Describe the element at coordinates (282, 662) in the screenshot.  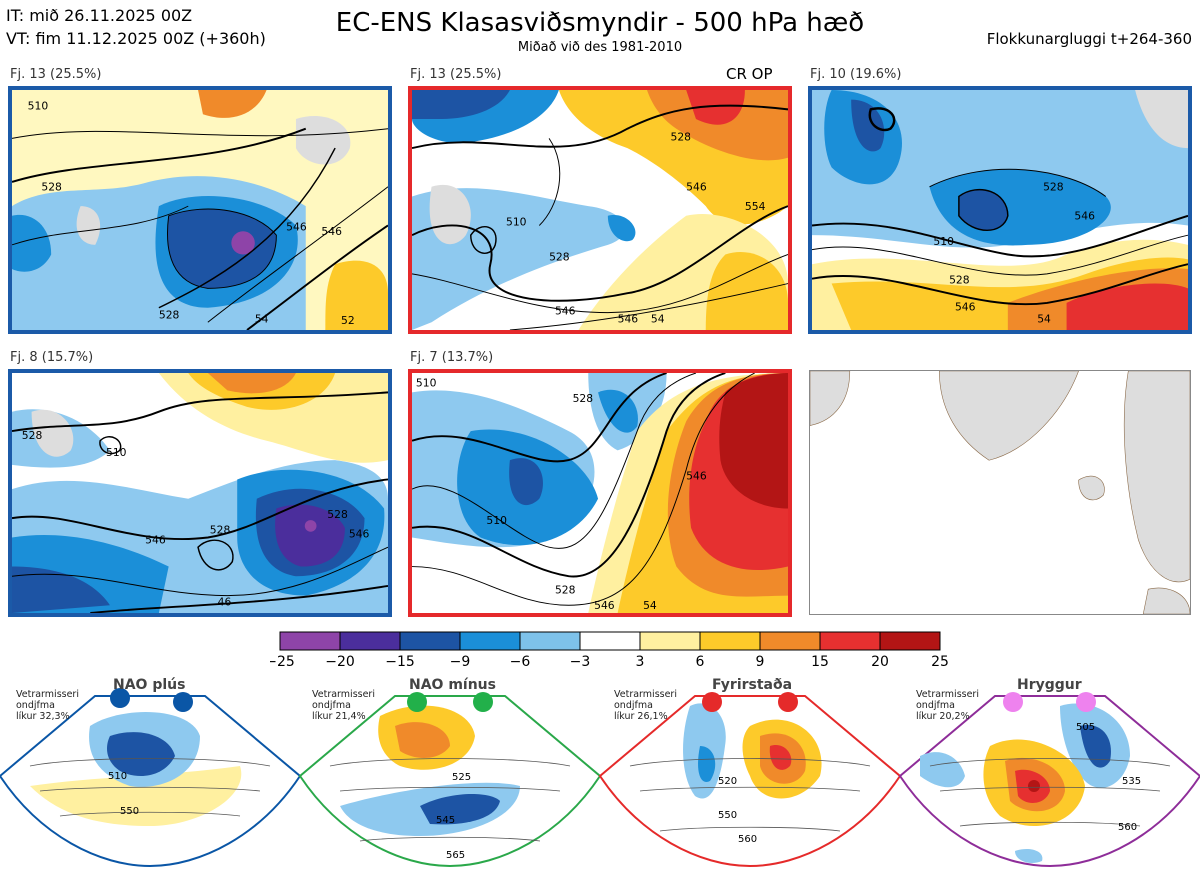
I see `colorbar-tick-0: −25` at that location.